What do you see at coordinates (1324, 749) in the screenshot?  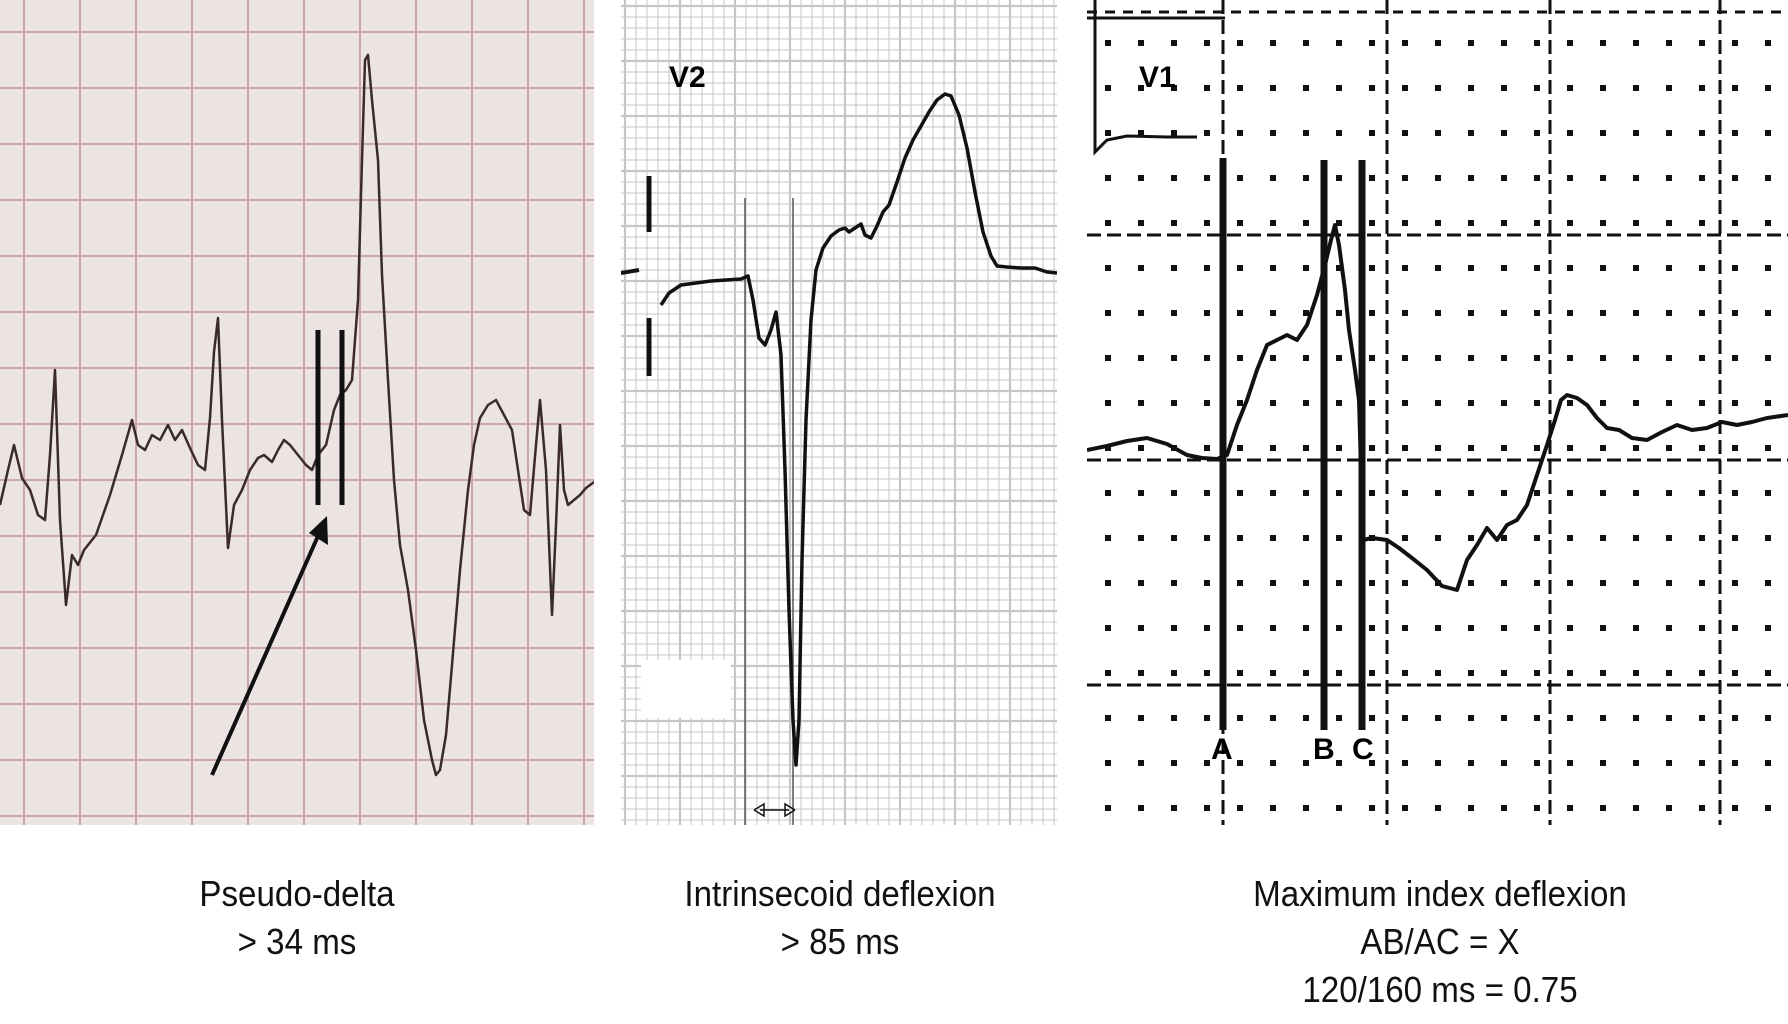 I see `point-label-b: B` at bounding box center [1324, 749].